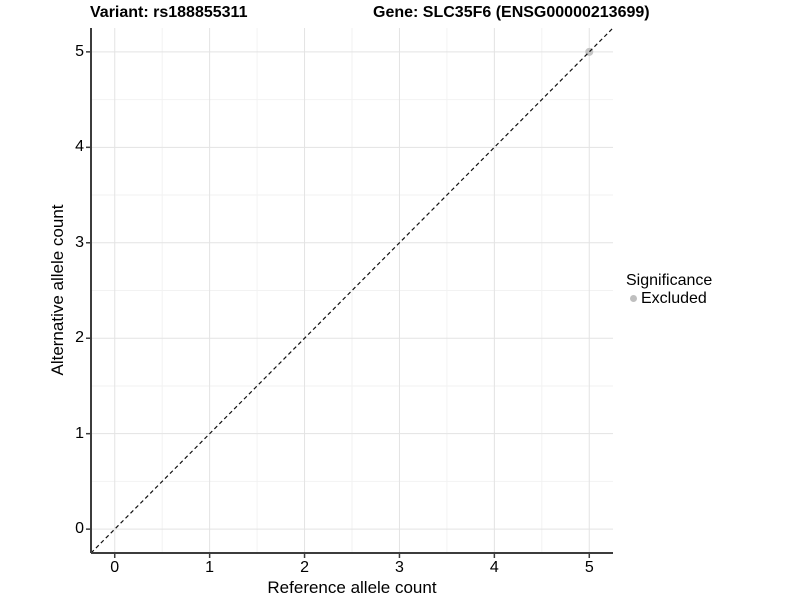  I want to click on y-tick-label: 5, so click(79, 51).